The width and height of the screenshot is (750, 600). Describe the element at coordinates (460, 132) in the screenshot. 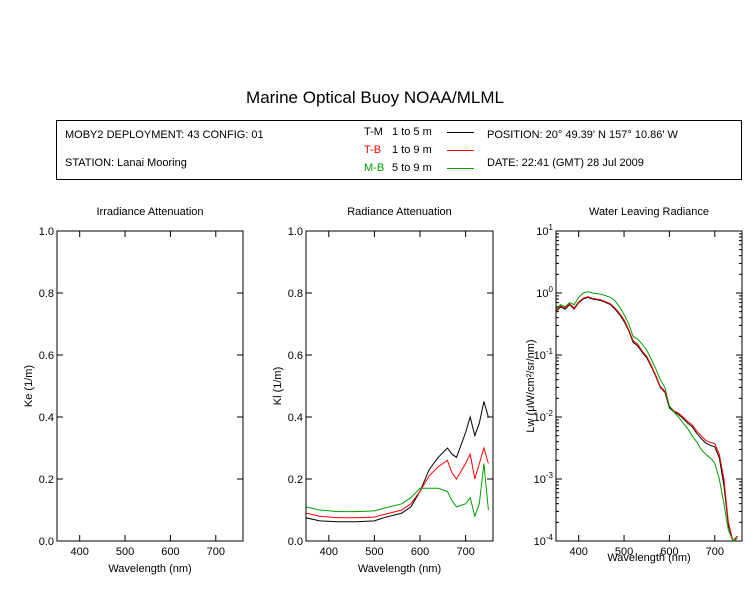

I see `legend-line-tm` at that location.